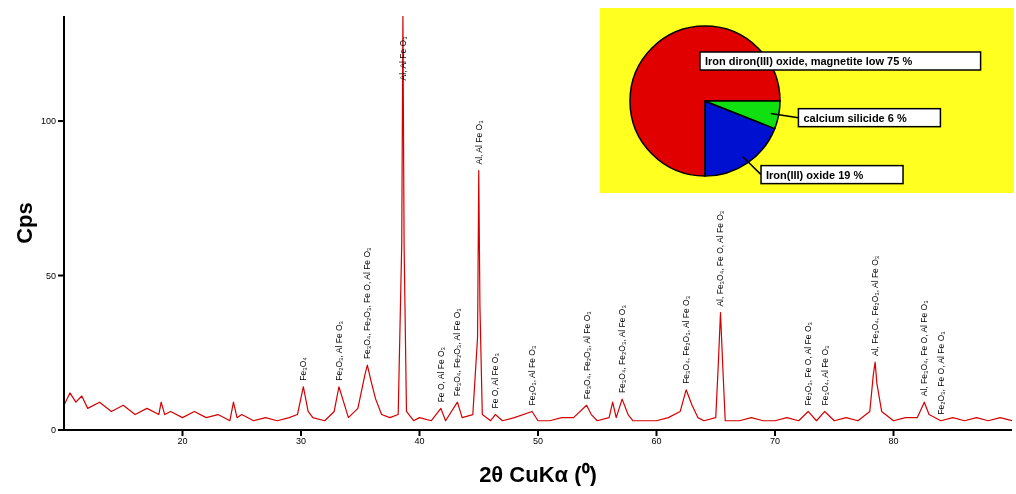  I want to click on x-tick-label: 80, so click(893, 441).